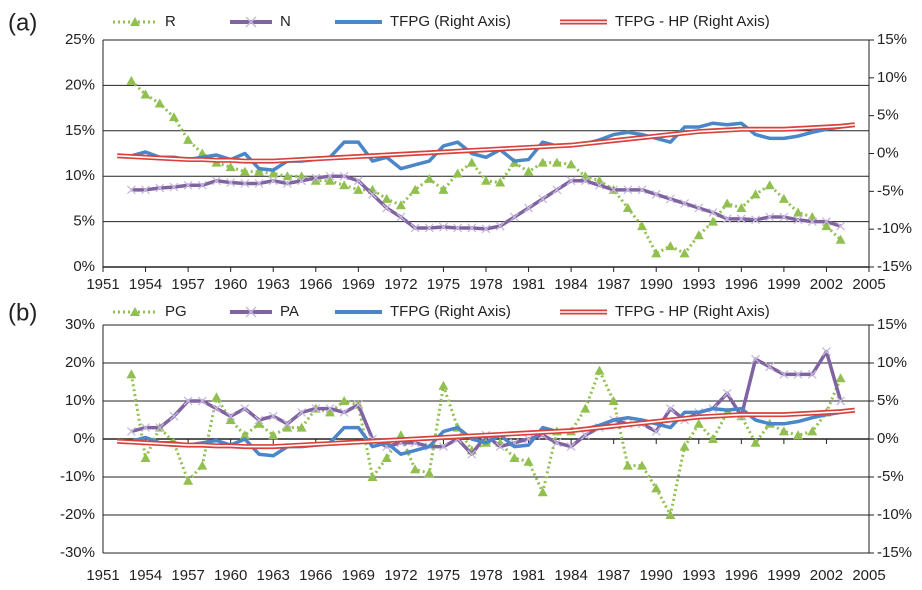 The height and width of the screenshot is (590, 922). Describe the element at coordinates (80, 362) in the screenshot. I see `y-tick-label: 20%` at that location.